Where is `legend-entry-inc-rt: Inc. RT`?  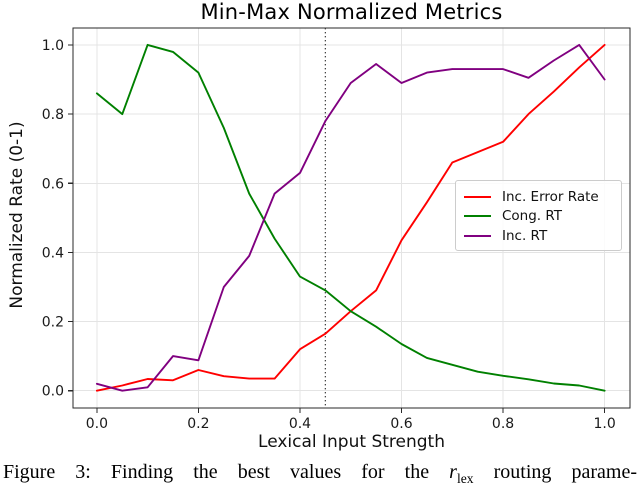 legend-entry-inc-rt: Inc. RT is located at coordinates (538, 235).